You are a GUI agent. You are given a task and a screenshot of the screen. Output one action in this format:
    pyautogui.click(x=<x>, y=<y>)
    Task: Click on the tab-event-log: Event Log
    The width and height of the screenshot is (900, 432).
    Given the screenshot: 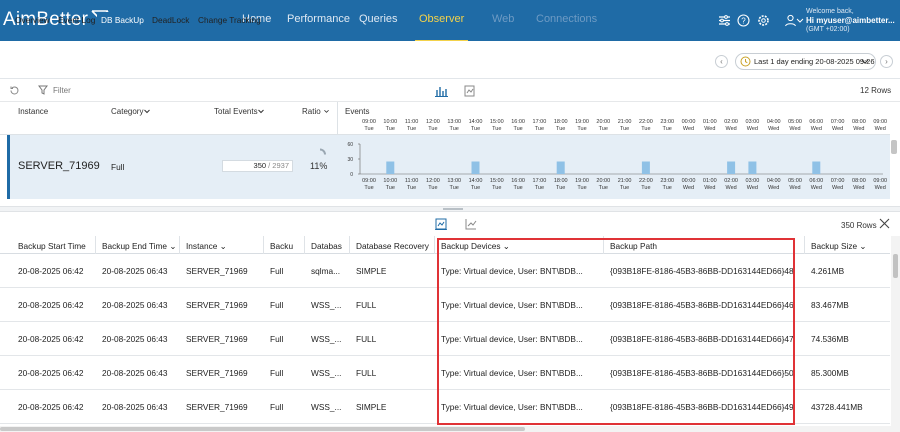 What is the action you would take?
    pyautogui.click(x=77, y=20)
    